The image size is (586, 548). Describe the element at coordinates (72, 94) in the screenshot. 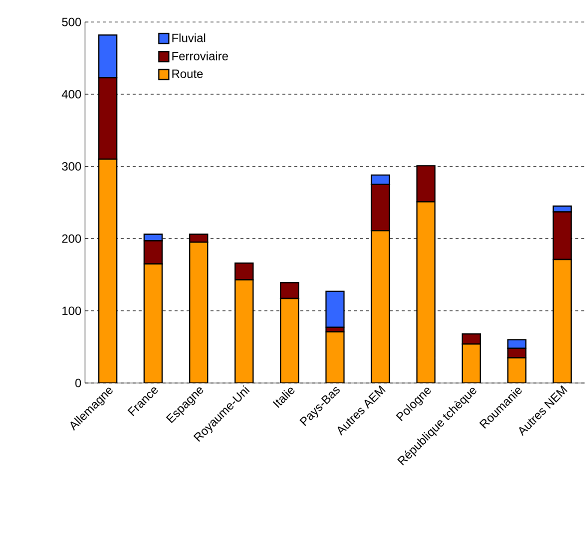

I see `y-tick-label: 400` at that location.